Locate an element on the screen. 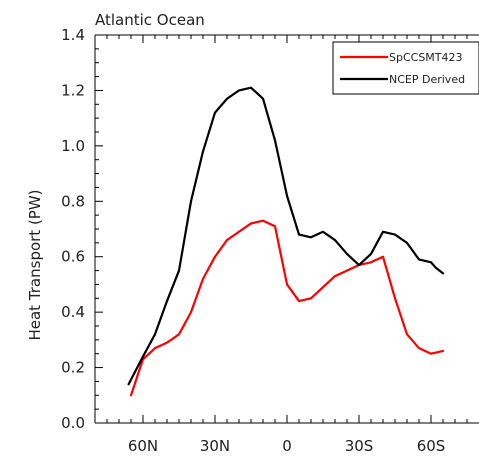  y-axis-tick-label: 0.6 is located at coordinates (73, 257).